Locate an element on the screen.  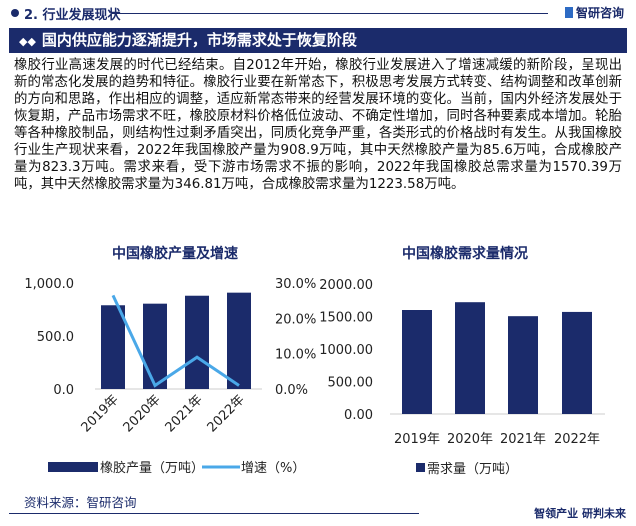
y2-tick-label: 20.0% is located at coordinates (295, 319).